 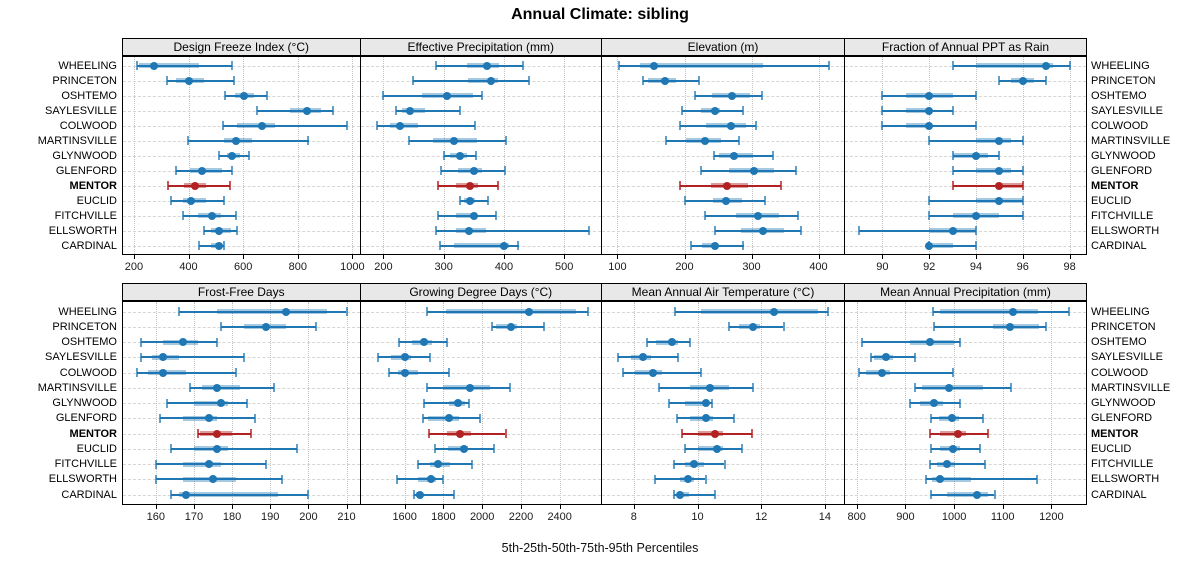 What do you see at coordinates (965, 47) in the screenshot?
I see `panel-strip: Fraction of Annual PPT as Rain` at bounding box center [965, 47].